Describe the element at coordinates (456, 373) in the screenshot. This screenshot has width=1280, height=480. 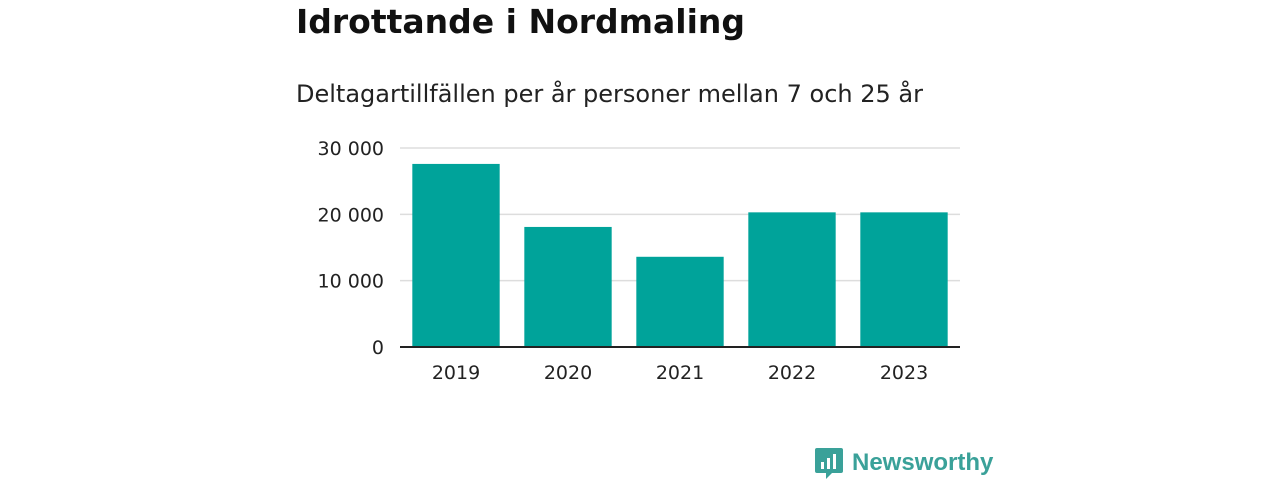
I see `x-tick-label: 2019` at that location.